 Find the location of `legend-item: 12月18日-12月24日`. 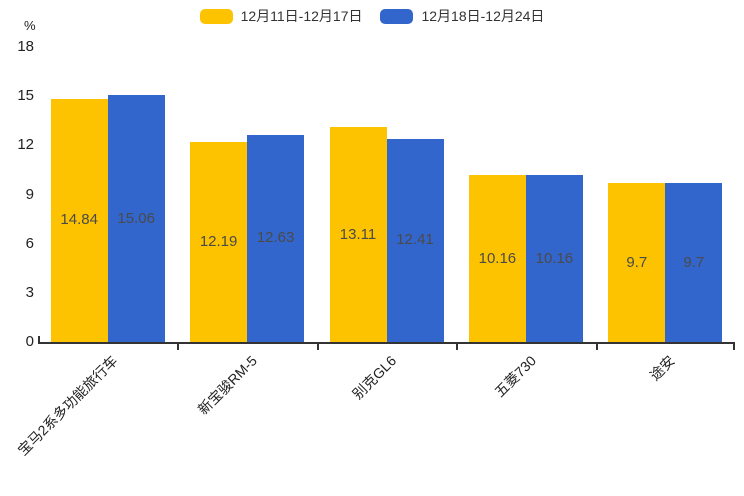

legend-item: 12月18日-12月24日 is located at coordinates (462, 16).